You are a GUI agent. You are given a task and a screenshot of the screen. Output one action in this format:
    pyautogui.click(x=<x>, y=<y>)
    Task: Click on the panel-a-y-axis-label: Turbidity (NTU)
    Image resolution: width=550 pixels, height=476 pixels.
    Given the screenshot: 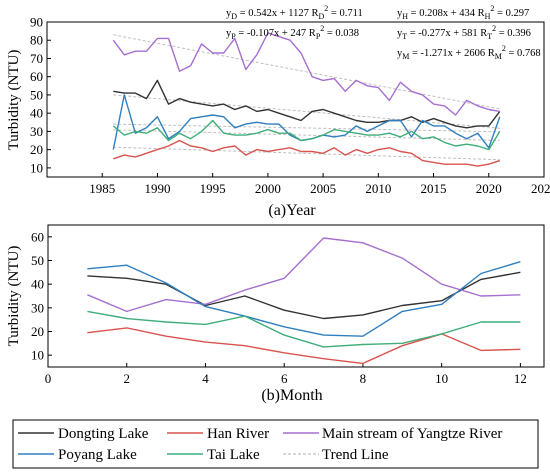 What is the action you would take?
    pyautogui.click(x=14, y=100)
    